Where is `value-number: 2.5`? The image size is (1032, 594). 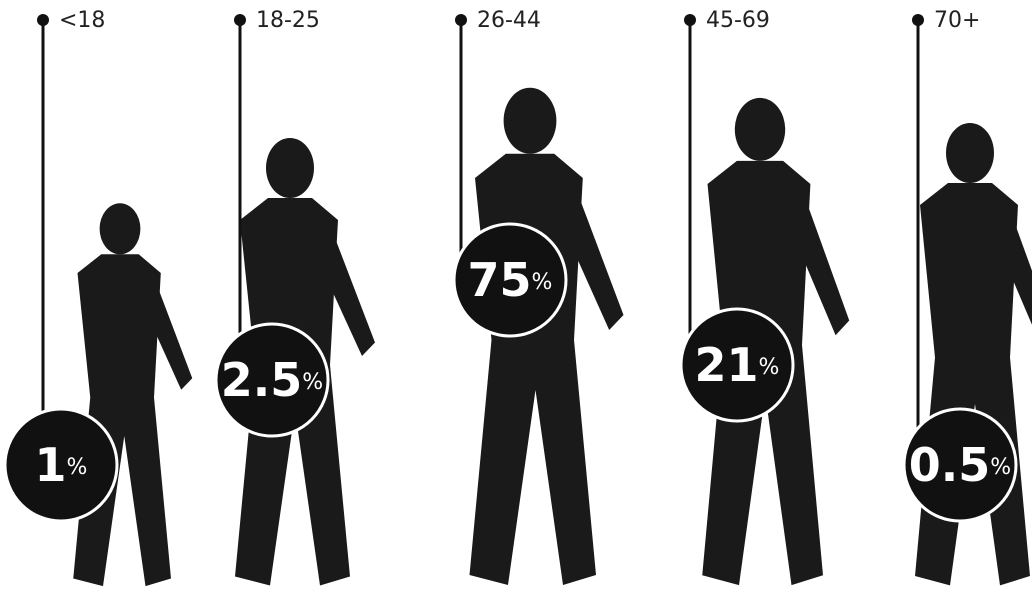 value-number: 2.5 is located at coordinates (262, 380).